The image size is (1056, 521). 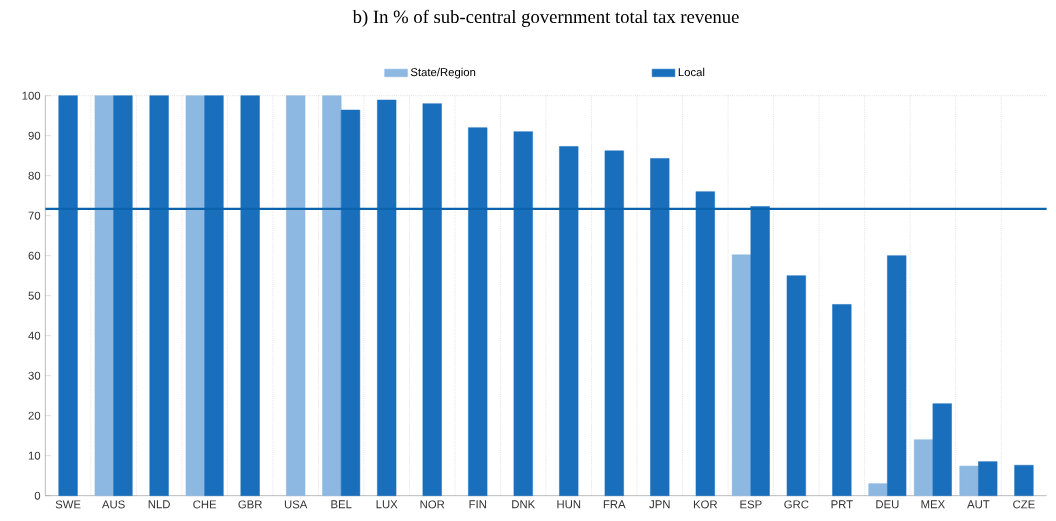 What do you see at coordinates (34, 375) in the screenshot?
I see `y-tick-label: 30` at bounding box center [34, 375].